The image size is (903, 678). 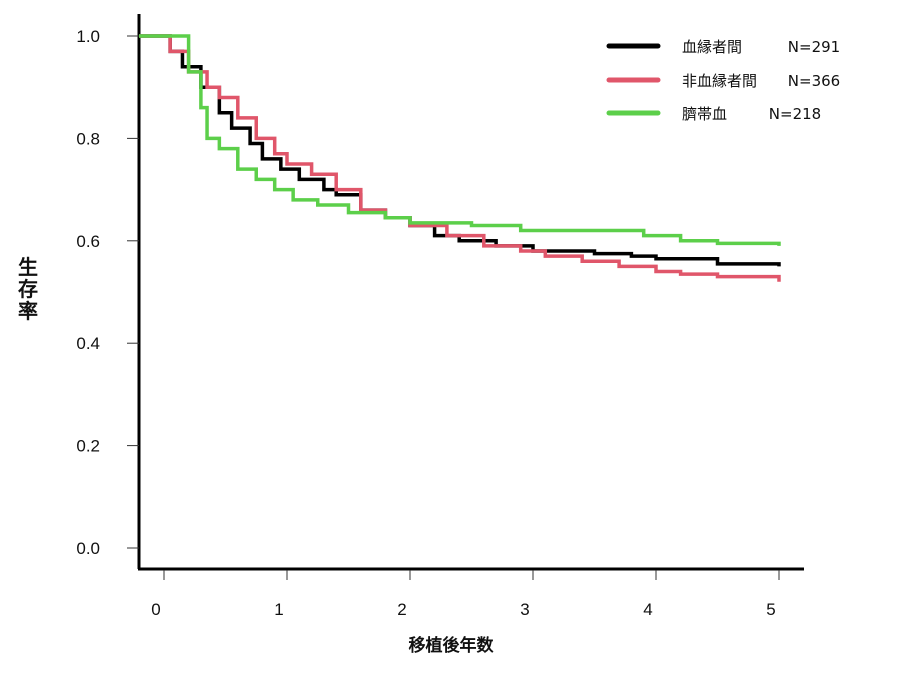 I want to click on y-ticks: 0.0 0.2 0.4 0.6 0.8 1.0, so click(x=107, y=292).